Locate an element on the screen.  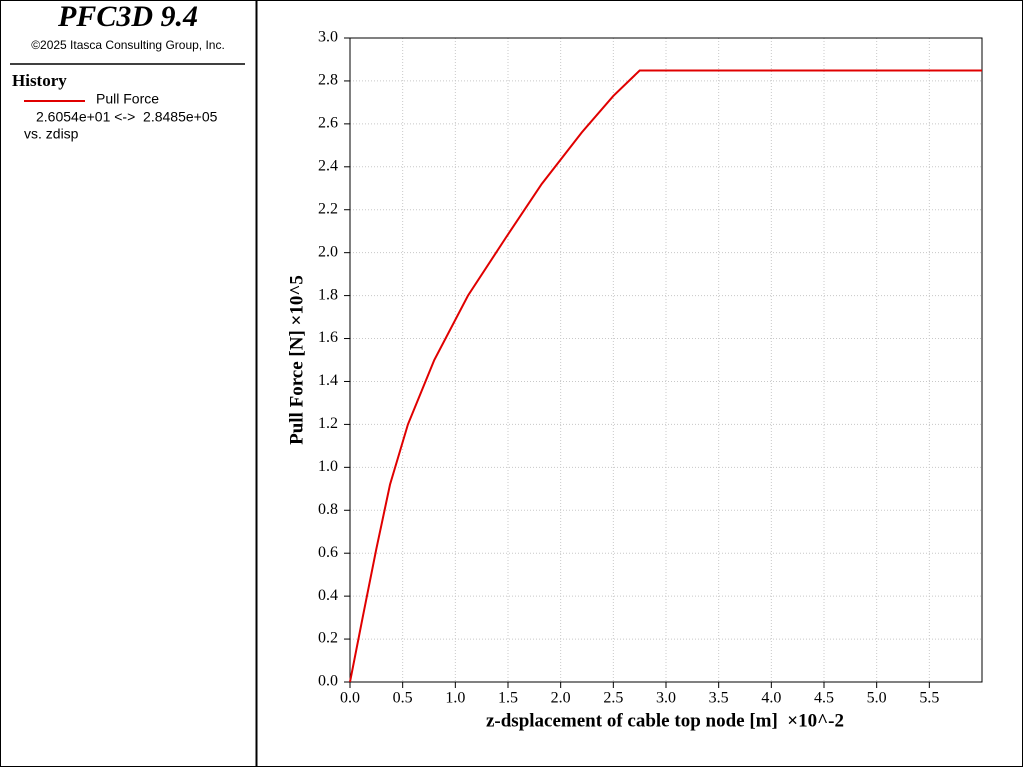
app-title: PFC3D 9.4 is located at coordinates (127, 16).